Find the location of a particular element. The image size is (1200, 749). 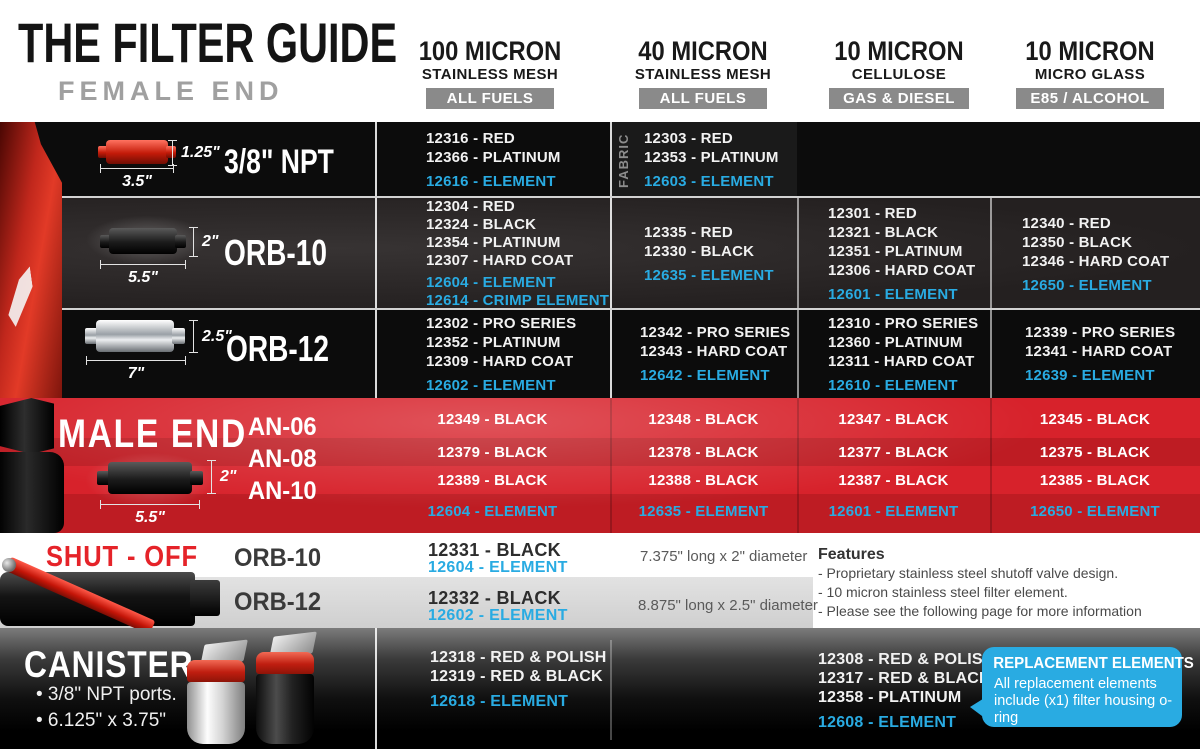

part-numbers: 12342 - PRO SERIES 12343 - HARD COAT is located at coordinates (715, 342).